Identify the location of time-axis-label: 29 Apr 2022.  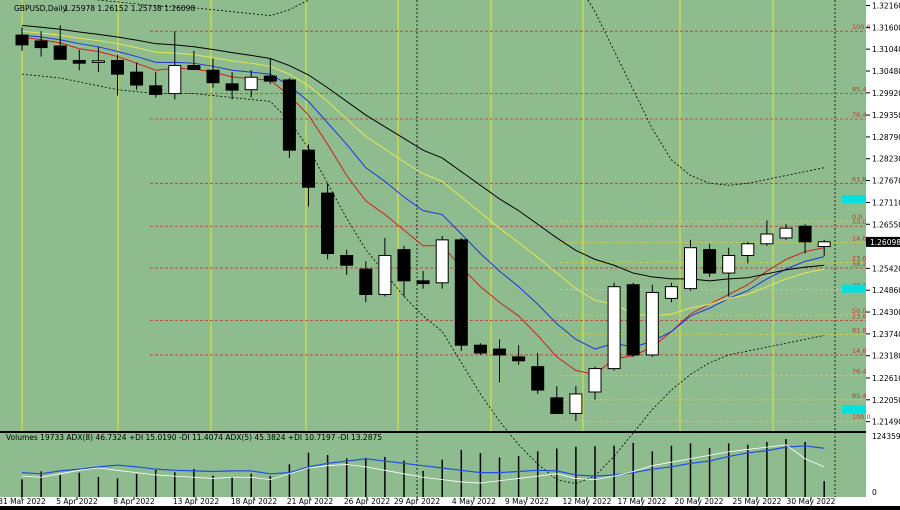
(417, 501).